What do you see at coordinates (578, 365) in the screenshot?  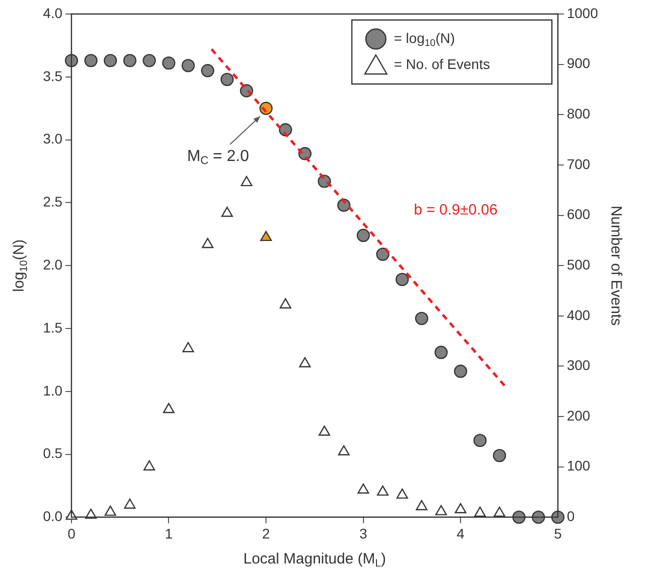 I see `y2-tick-label: 300` at bounding box center [578, 365].